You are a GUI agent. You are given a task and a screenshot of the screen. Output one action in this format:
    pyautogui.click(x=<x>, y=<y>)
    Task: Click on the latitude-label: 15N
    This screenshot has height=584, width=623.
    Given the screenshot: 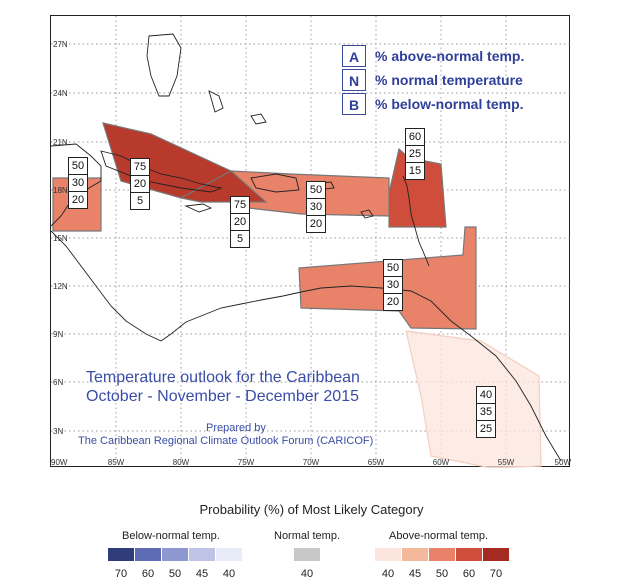 What is the action you would take?
    pyautogui.click(x=60, y=238)
    